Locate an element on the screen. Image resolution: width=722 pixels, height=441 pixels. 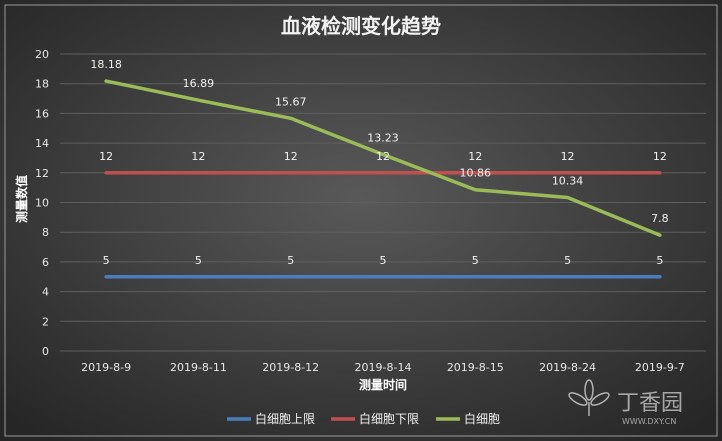
x-tick-label: 2019-8-12 is located at coordinates (290, 367).